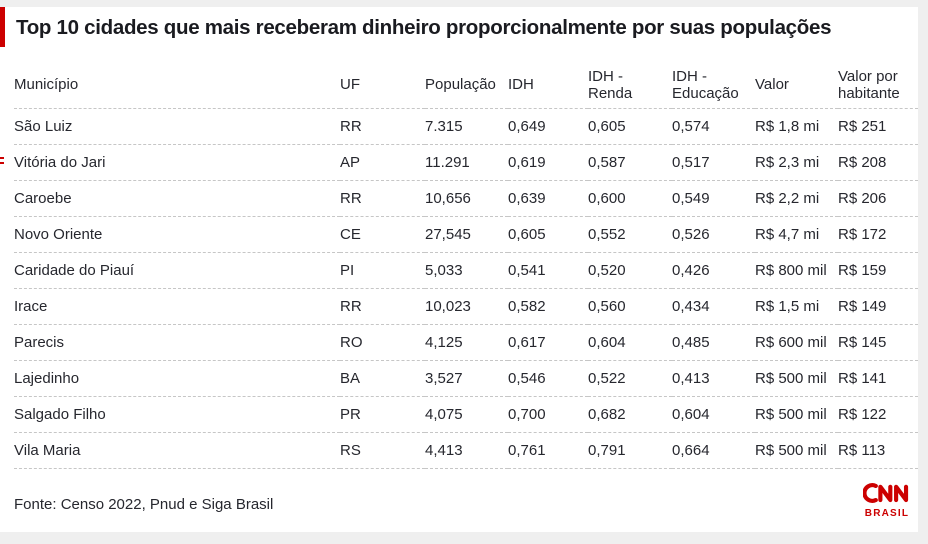 The width and height of the screenshot is (928, 544). Describe the element at coordinates (796, 198) in the screenshot. I see `cell-valor: R$ 2,2 mi` at that location.